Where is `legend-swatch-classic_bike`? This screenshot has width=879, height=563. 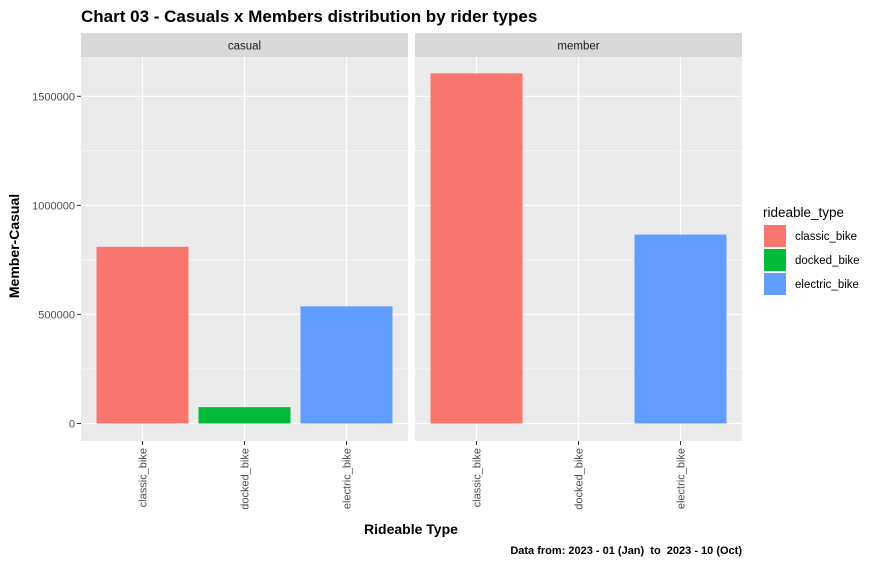 legend-swatch-classic_bike is located at coordinates (775, 236).